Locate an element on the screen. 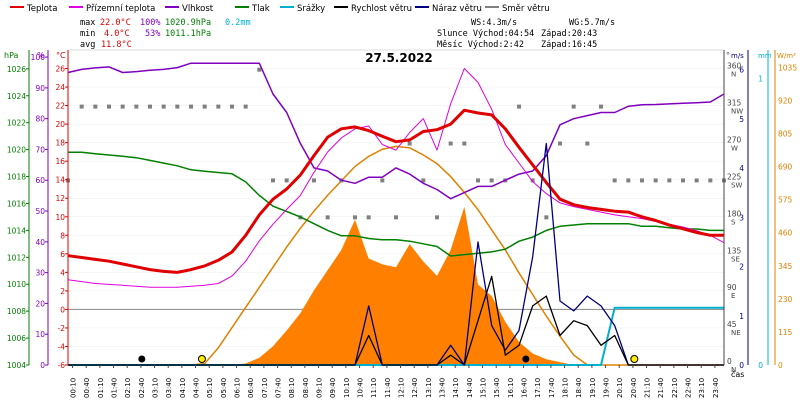 This screenshot has width=800, height=400. c-tick-label: 8 is located at coordinates (62, 235).